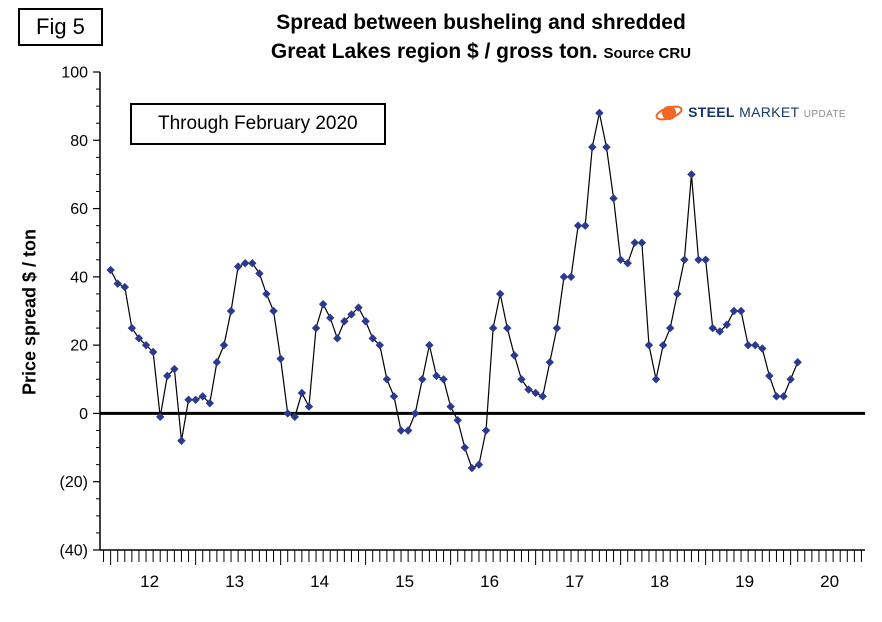  Describe the element at coordinates (711, 112) in the screenshot. I see `smu-logo-word-steel: STEEL` at that location.